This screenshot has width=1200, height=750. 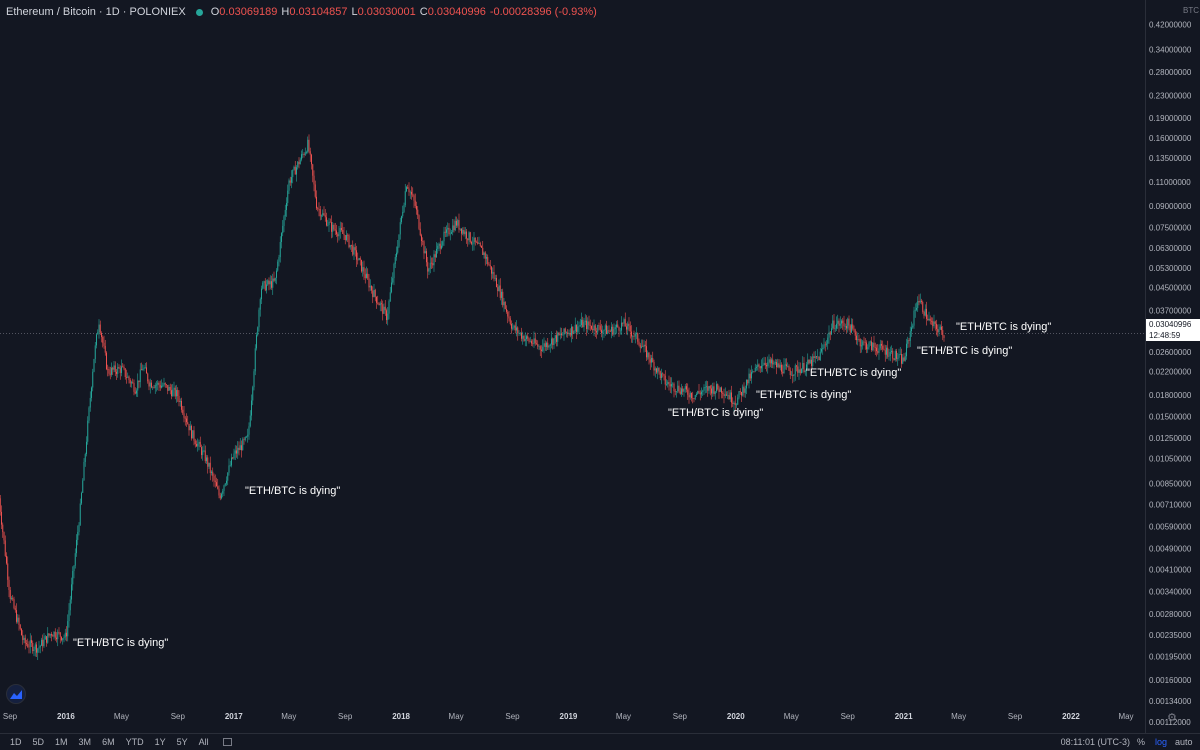 I want to click on price-tick-label: 0.00195000, so click(x=1170, y=657).